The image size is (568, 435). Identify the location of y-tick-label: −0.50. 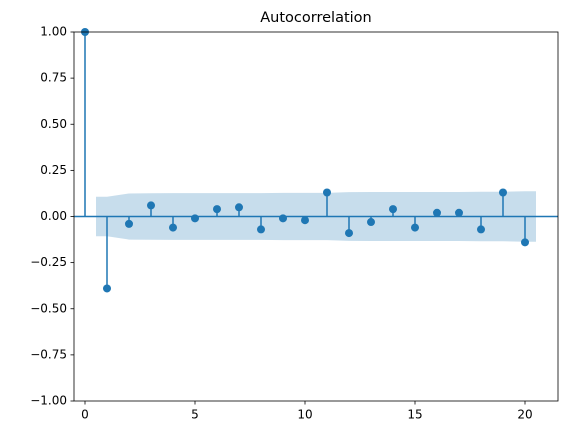
(48, 308).